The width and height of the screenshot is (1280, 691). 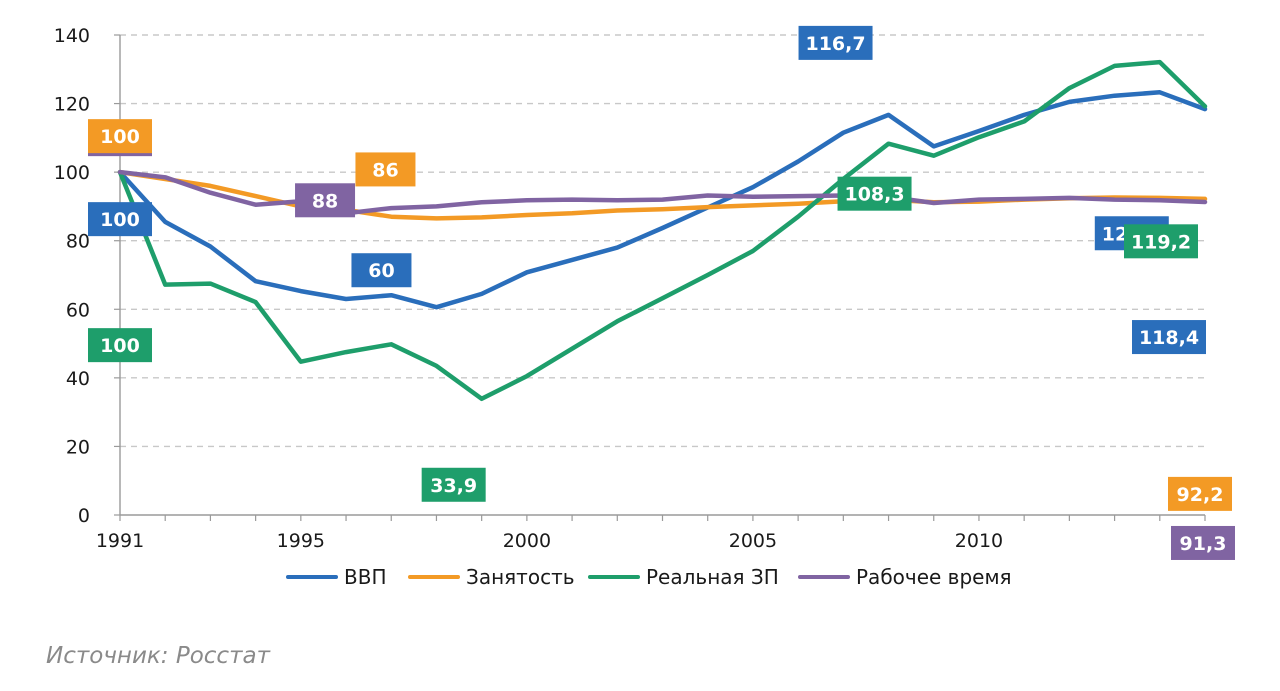 I want to click on legend-swatch-employment, so click(x=434, y=577).